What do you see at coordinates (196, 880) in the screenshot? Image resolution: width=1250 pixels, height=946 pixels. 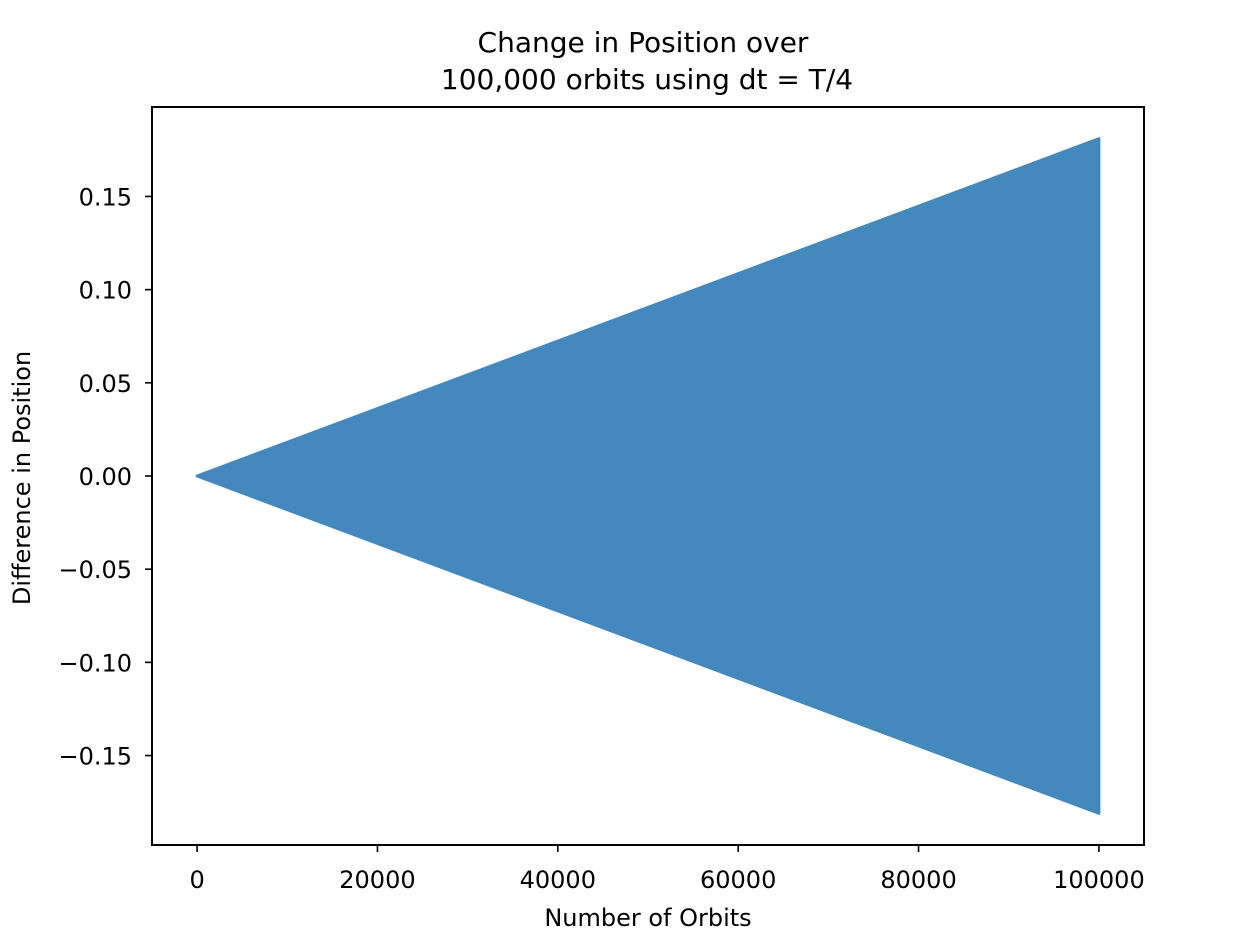 I see `x-tick-label: 0` at bounding box center [196, 880].